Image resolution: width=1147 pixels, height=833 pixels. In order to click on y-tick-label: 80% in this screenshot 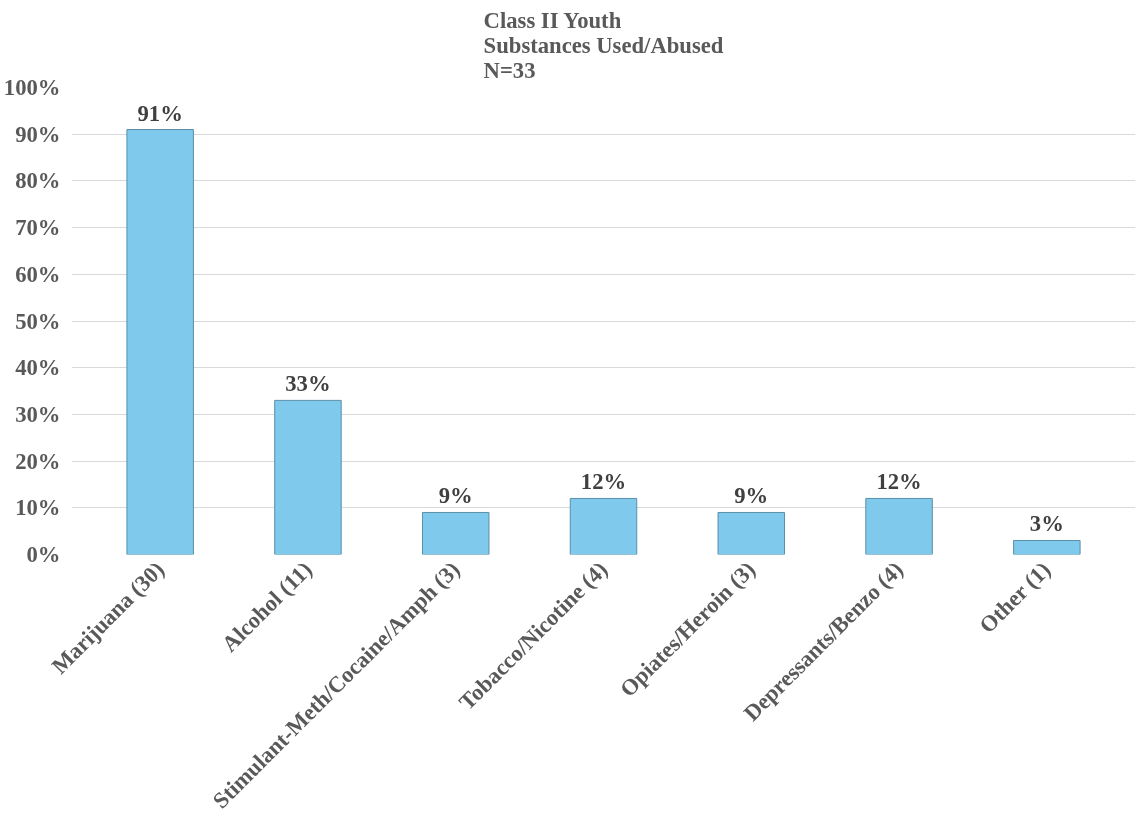, I will do `click(38, 181)`.